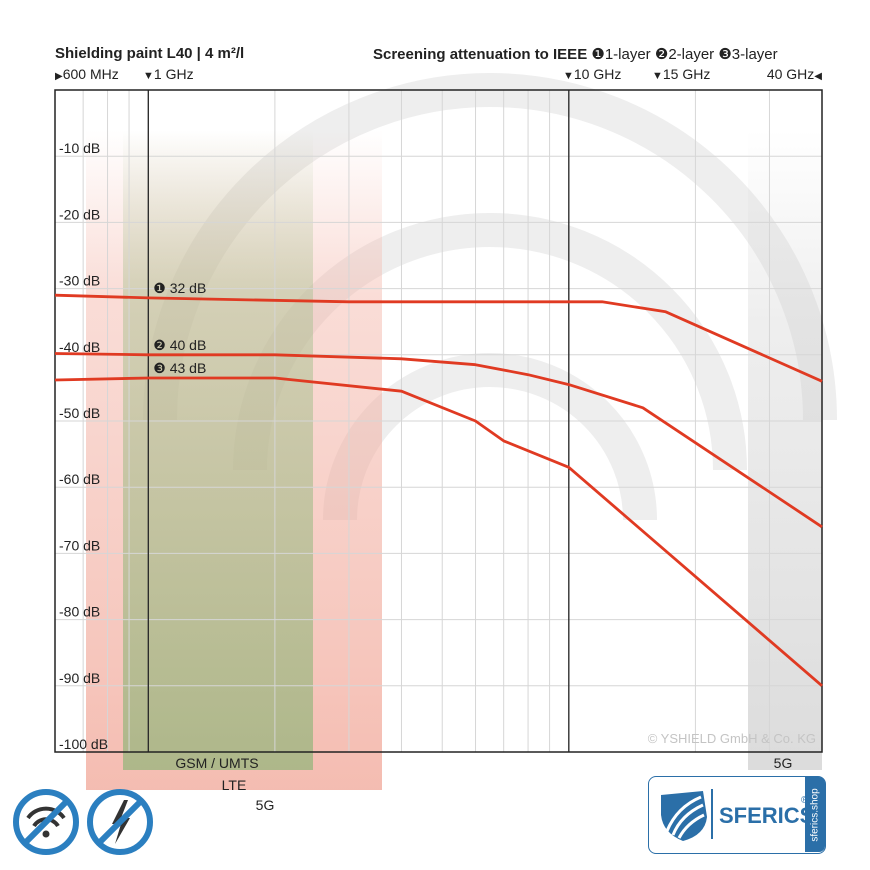  I want to click on legend-2-symbol: ❷, so click(661, 54).